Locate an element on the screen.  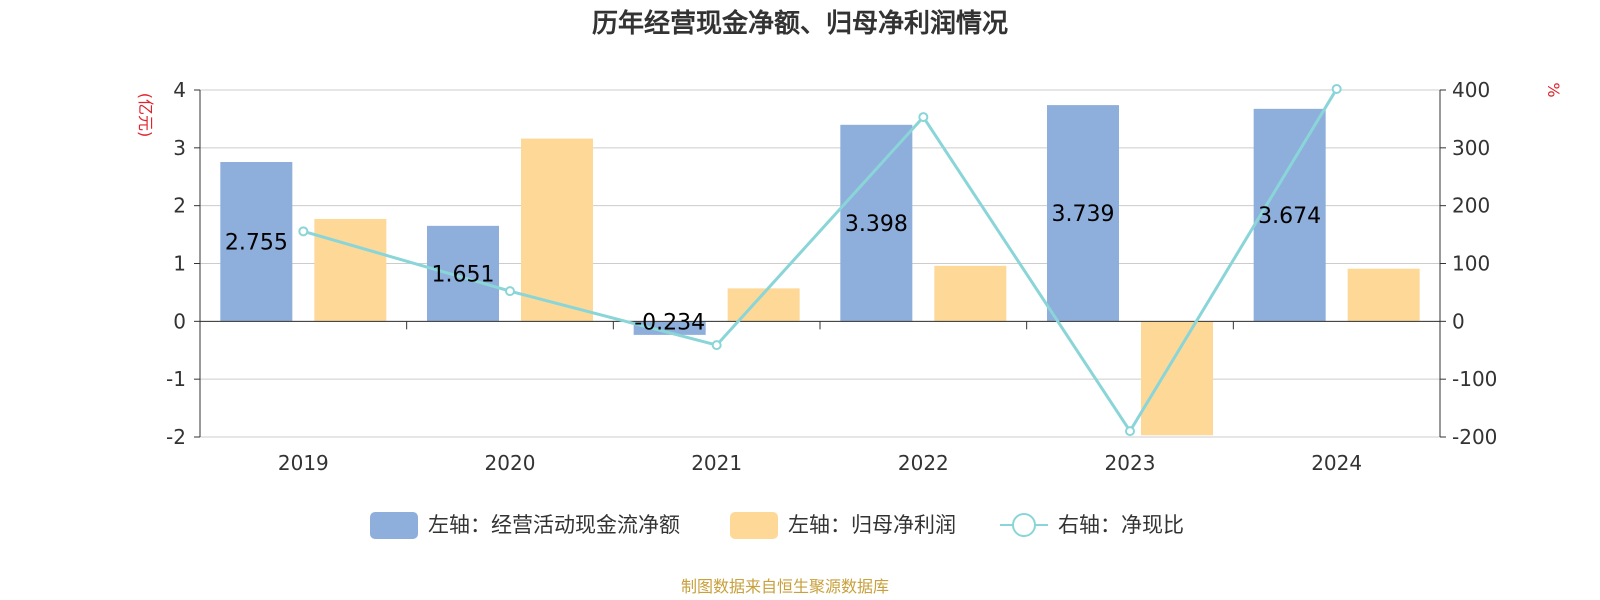
left-tick-label: 4 is located at coordinates (179, 90).